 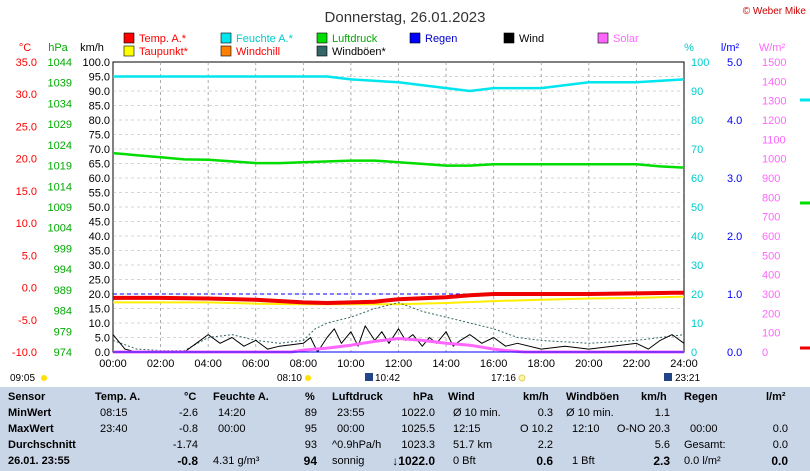 I want to click on gust-min: 1.1, so click(x=662, y=413).